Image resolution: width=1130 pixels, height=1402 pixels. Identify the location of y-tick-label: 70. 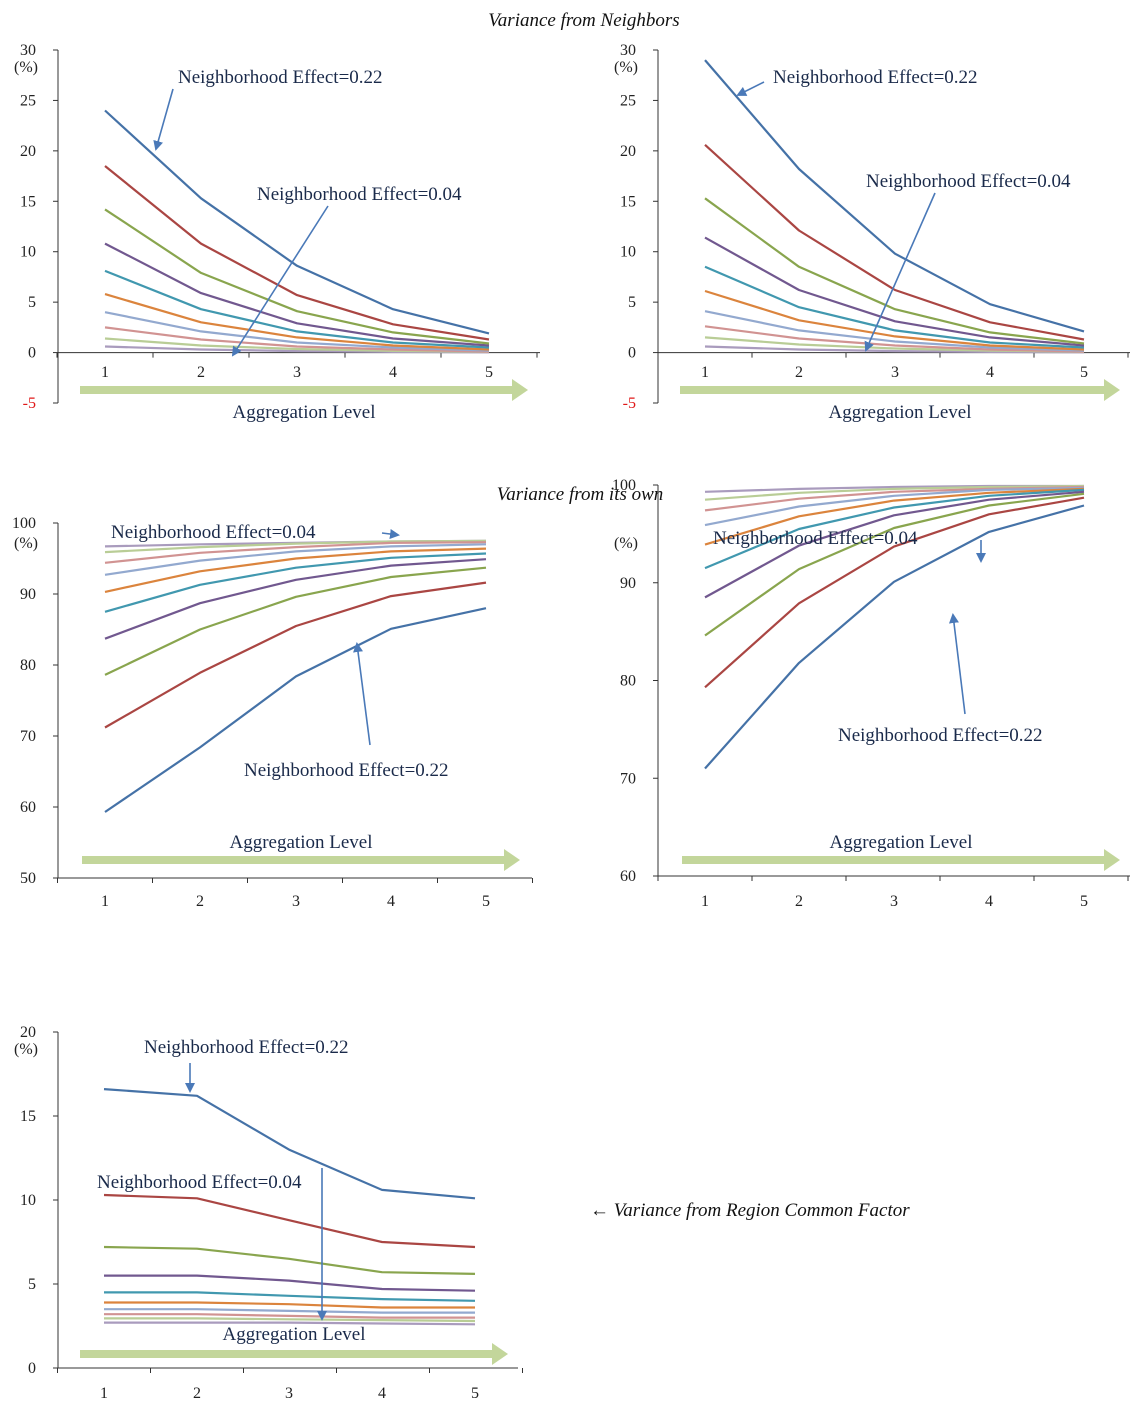
(28, 736).